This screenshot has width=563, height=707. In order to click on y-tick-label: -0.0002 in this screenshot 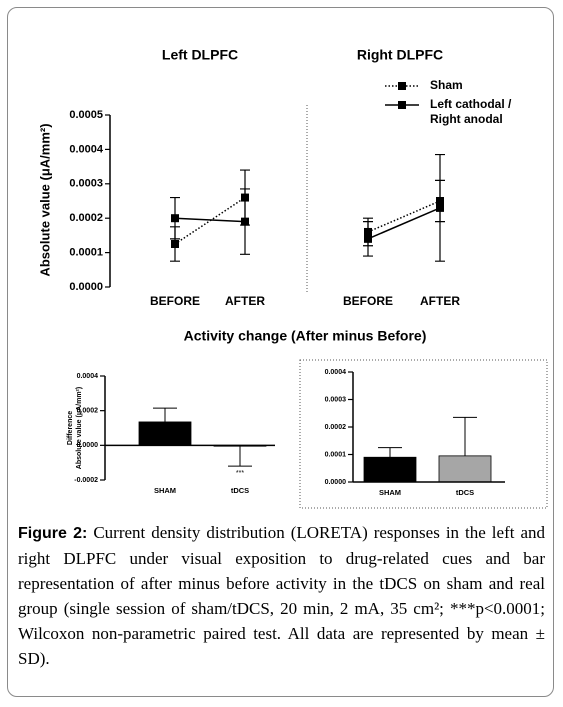, I will do `click(86, 480)`.